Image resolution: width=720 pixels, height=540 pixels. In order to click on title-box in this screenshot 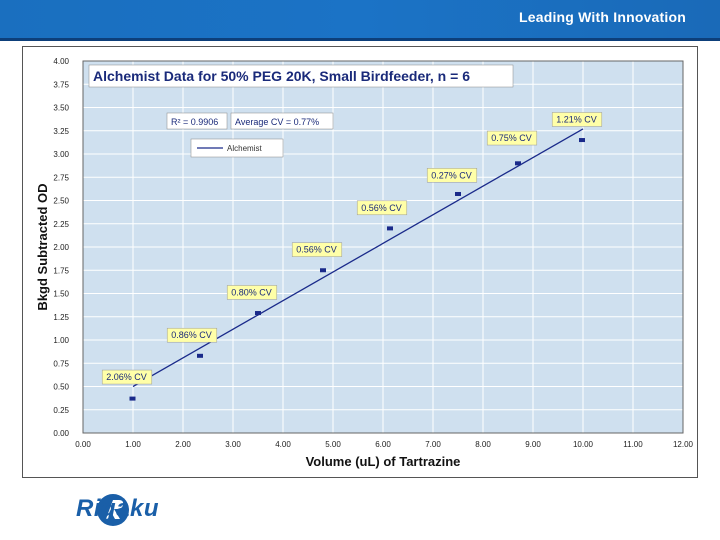, I will do `click(301, 76)`.